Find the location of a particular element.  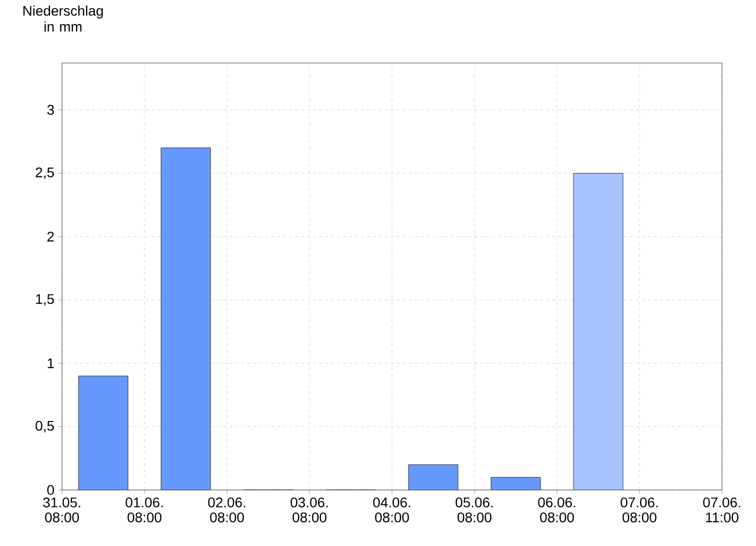

text: 03.06. 08:00 is located at coordinates (309, 509).